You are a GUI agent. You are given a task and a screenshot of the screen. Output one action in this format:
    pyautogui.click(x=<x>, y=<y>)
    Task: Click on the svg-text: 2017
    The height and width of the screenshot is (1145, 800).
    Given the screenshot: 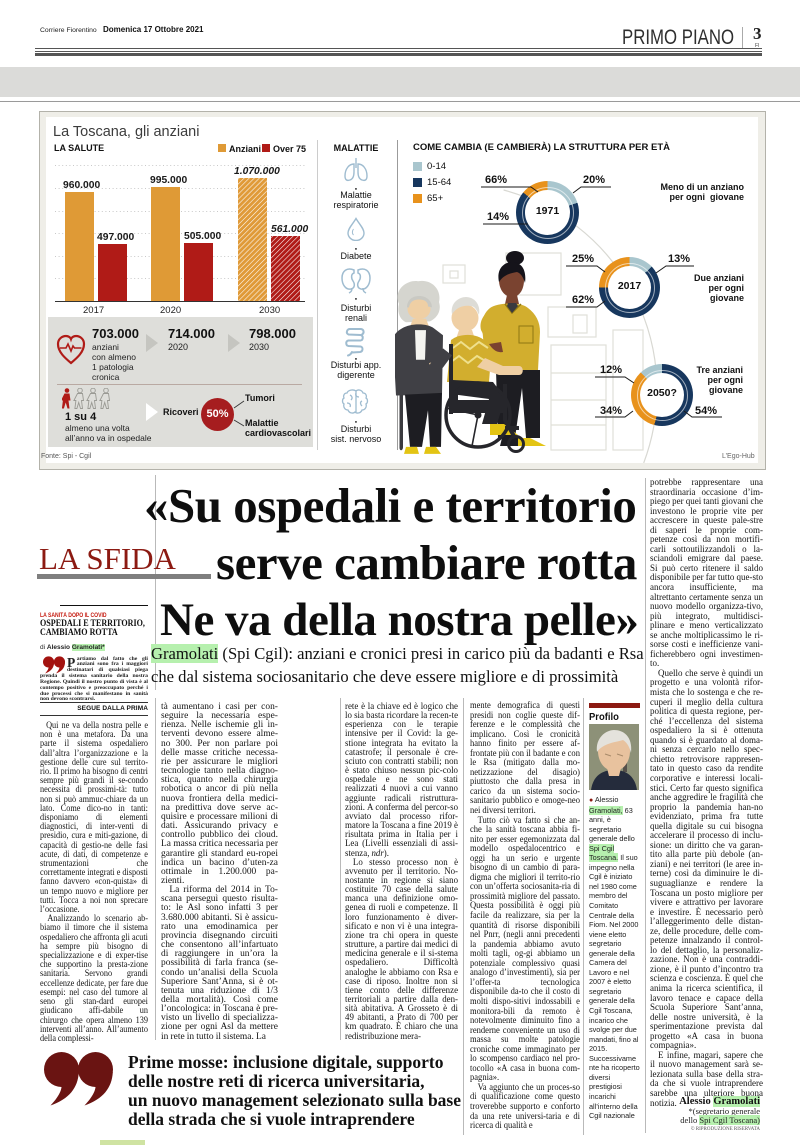 What is the action you would take?
    pyautogui.click(x=93, y=310)
    